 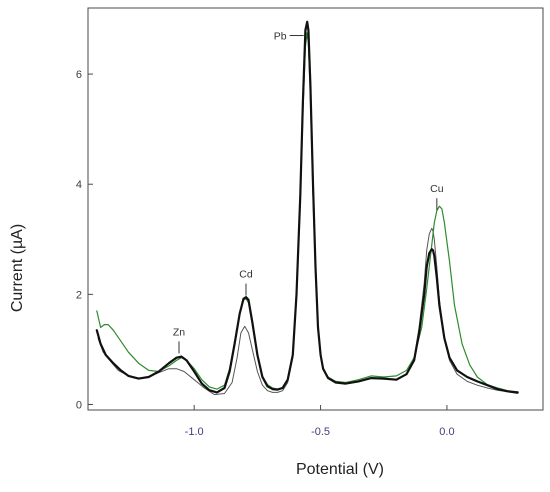 I want to click on y-tick-label: 2, so click(x=79, y=295).